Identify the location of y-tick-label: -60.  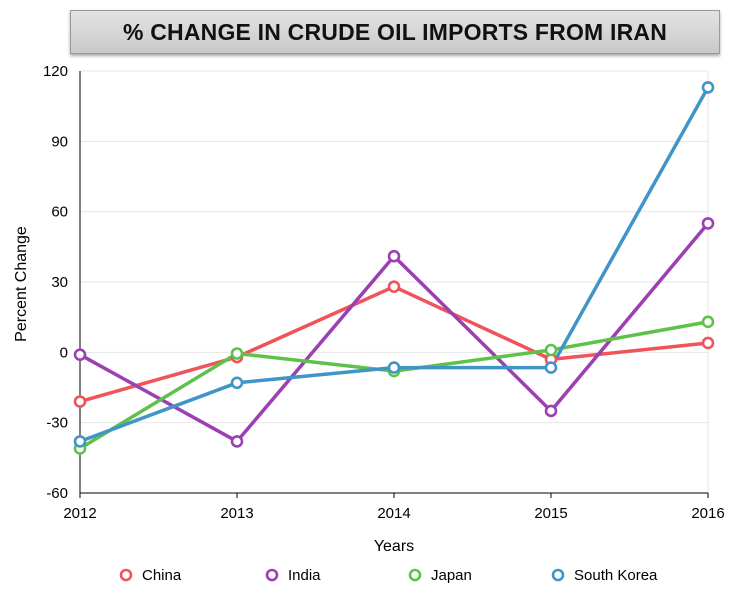
(57, 493).